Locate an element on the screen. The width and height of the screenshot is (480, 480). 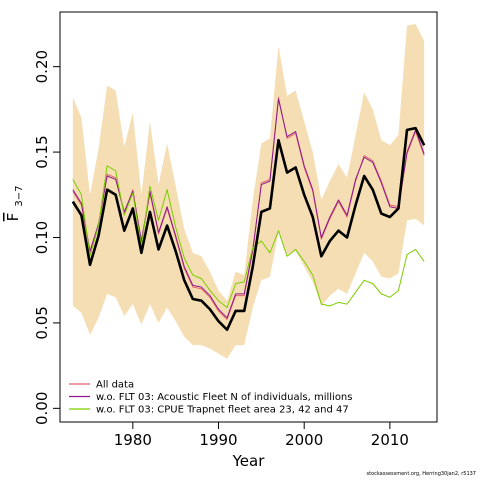
y-axis-title-main: F is located at coordinates (13, 217).